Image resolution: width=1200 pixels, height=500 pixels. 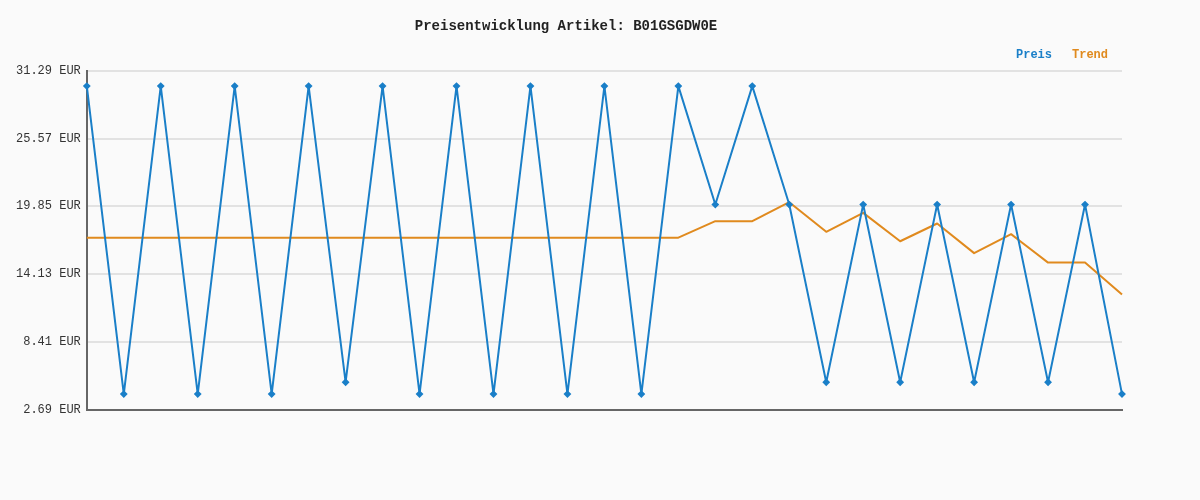 What do you see at coordinates (48, 206) in the screenshot?
I see `y-tick-label: 19.85 EUR` at bounding box center [48, 206].